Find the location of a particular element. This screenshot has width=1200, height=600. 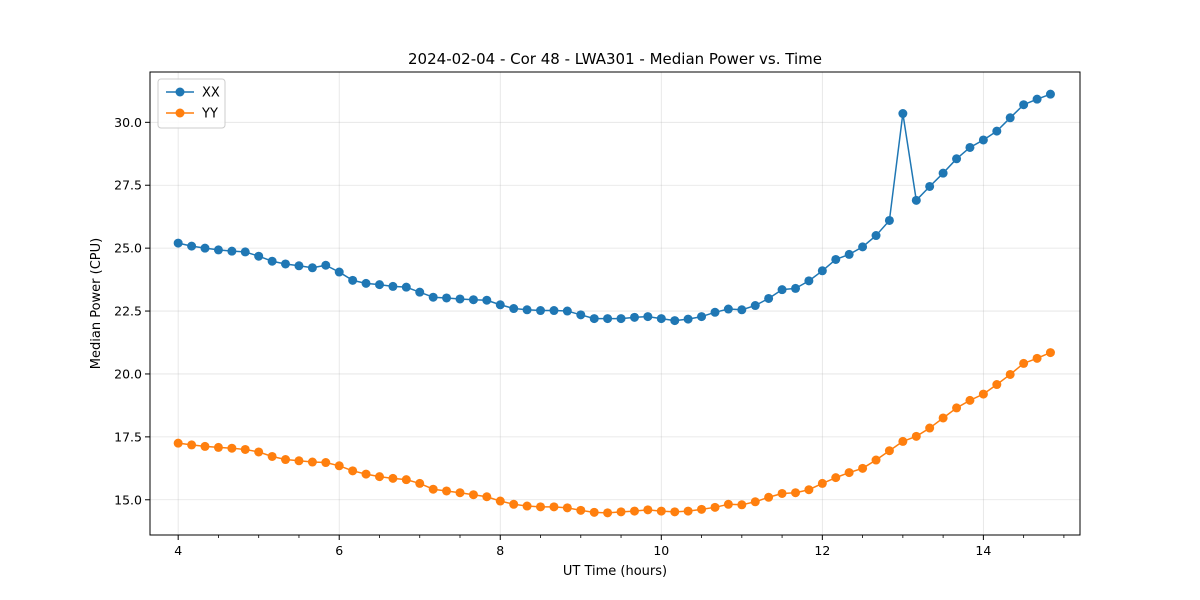

y-tick-label: 30.0 is located at coordinates (128, 122).